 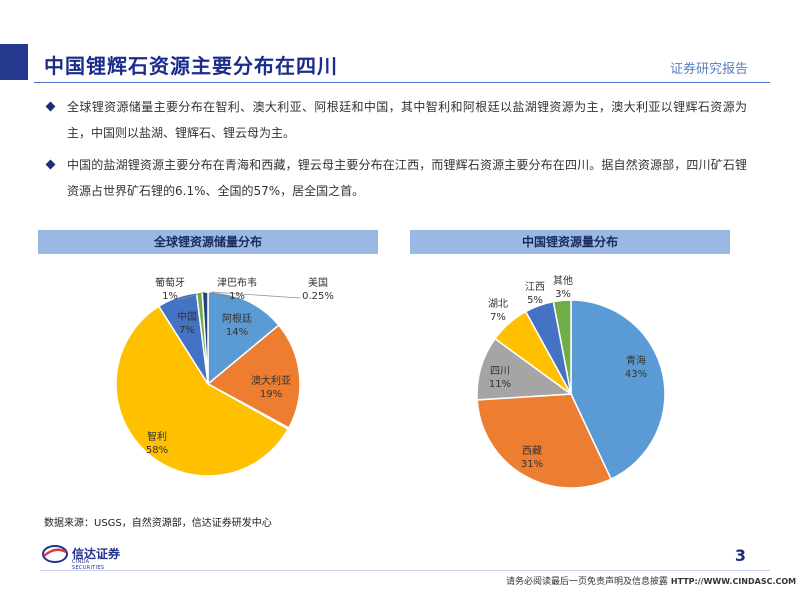 I want to click on disclaimer-label: 请务必阅读最后一页免责声明及信息披露, so click(x=587, y=582).